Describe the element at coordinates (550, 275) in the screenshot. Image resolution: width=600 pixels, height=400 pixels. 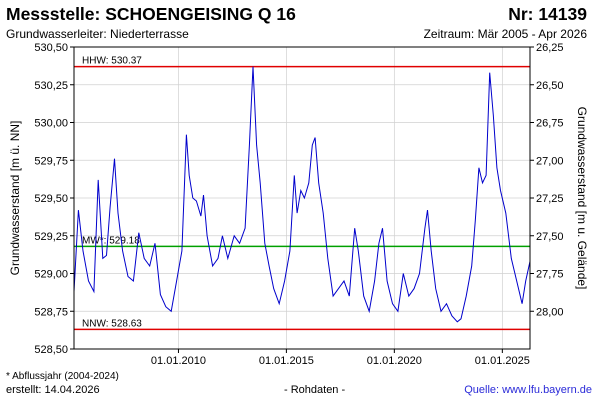
I see `y-tick-label-right: 27,75` at that location.